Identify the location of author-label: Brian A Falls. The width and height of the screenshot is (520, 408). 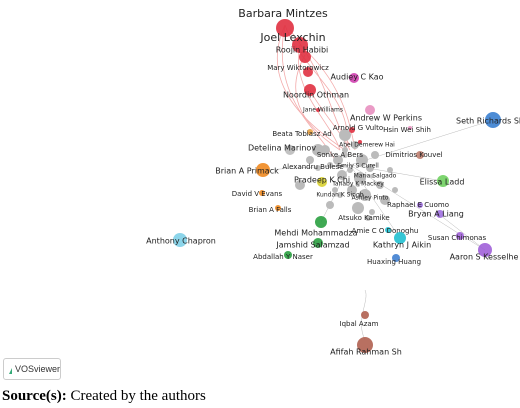
(270, 210).